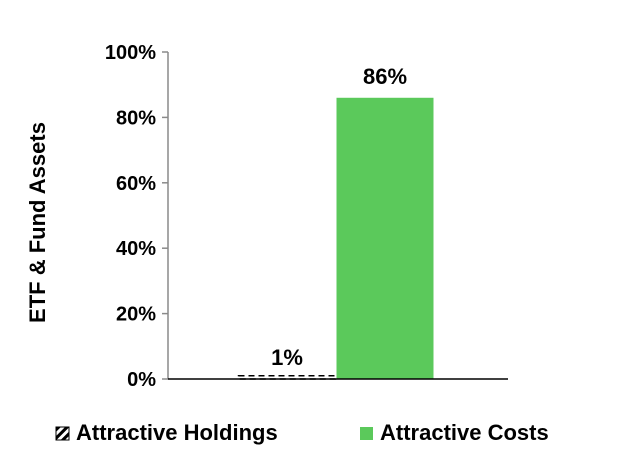  Describe the element at coordinates (37, 222) in the screenshot. I see `y-axis-title: ETF & Fund Assets` at that location.